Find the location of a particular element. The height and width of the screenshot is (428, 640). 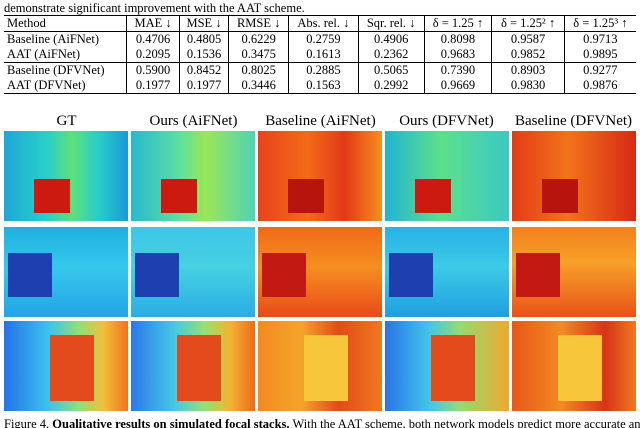

header-cell: MAE ↓ is located at coordinates (153, 23).